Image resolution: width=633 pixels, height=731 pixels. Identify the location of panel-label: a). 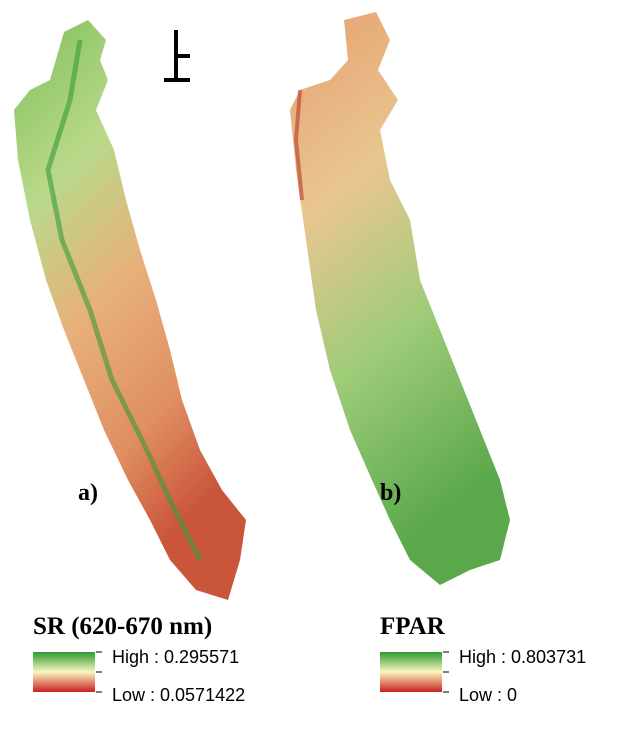
(88, 493).